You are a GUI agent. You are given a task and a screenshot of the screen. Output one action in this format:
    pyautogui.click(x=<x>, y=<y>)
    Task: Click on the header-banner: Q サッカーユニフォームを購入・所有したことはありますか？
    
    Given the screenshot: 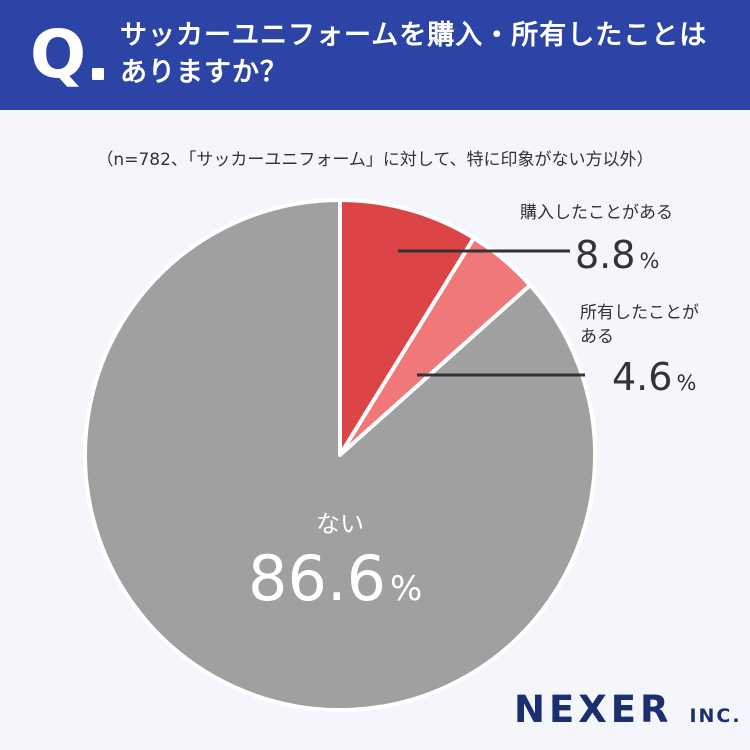 What is the action you would take?
    pyautogui.click(x=375, y=55)
    